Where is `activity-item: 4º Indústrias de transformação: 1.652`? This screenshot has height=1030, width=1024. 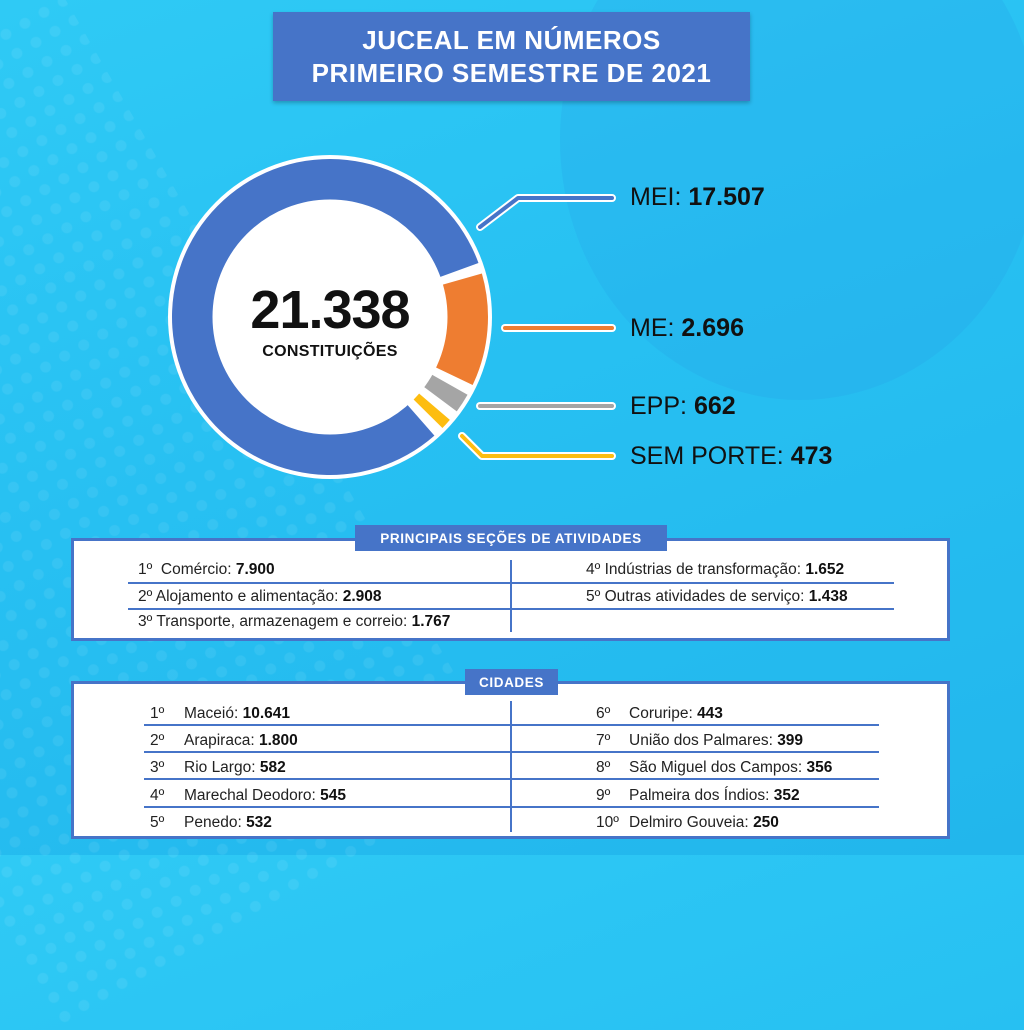 activity-item: 4º Indústrias de transformação: 1.652 is located at coordinates (715, 570).